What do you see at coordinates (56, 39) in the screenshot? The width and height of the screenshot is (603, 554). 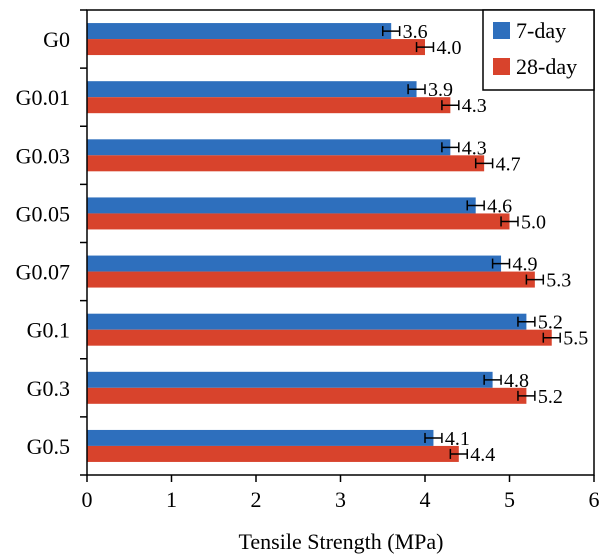 I see `category-label-G0: G0` at bounding box center [56, 39].